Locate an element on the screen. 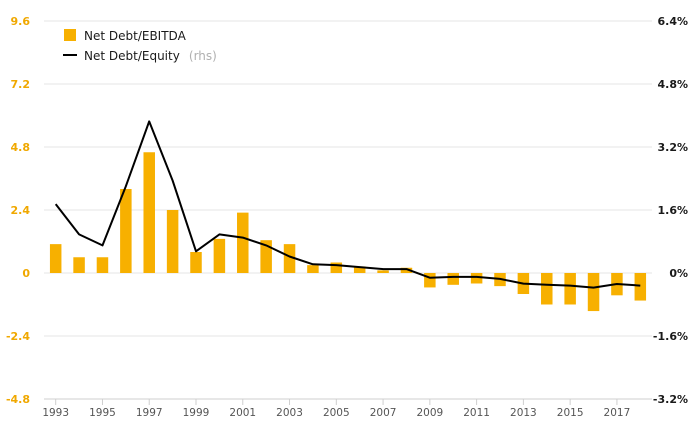  y-tick-label-left: 4.8 is located at coordinates (21, 147).